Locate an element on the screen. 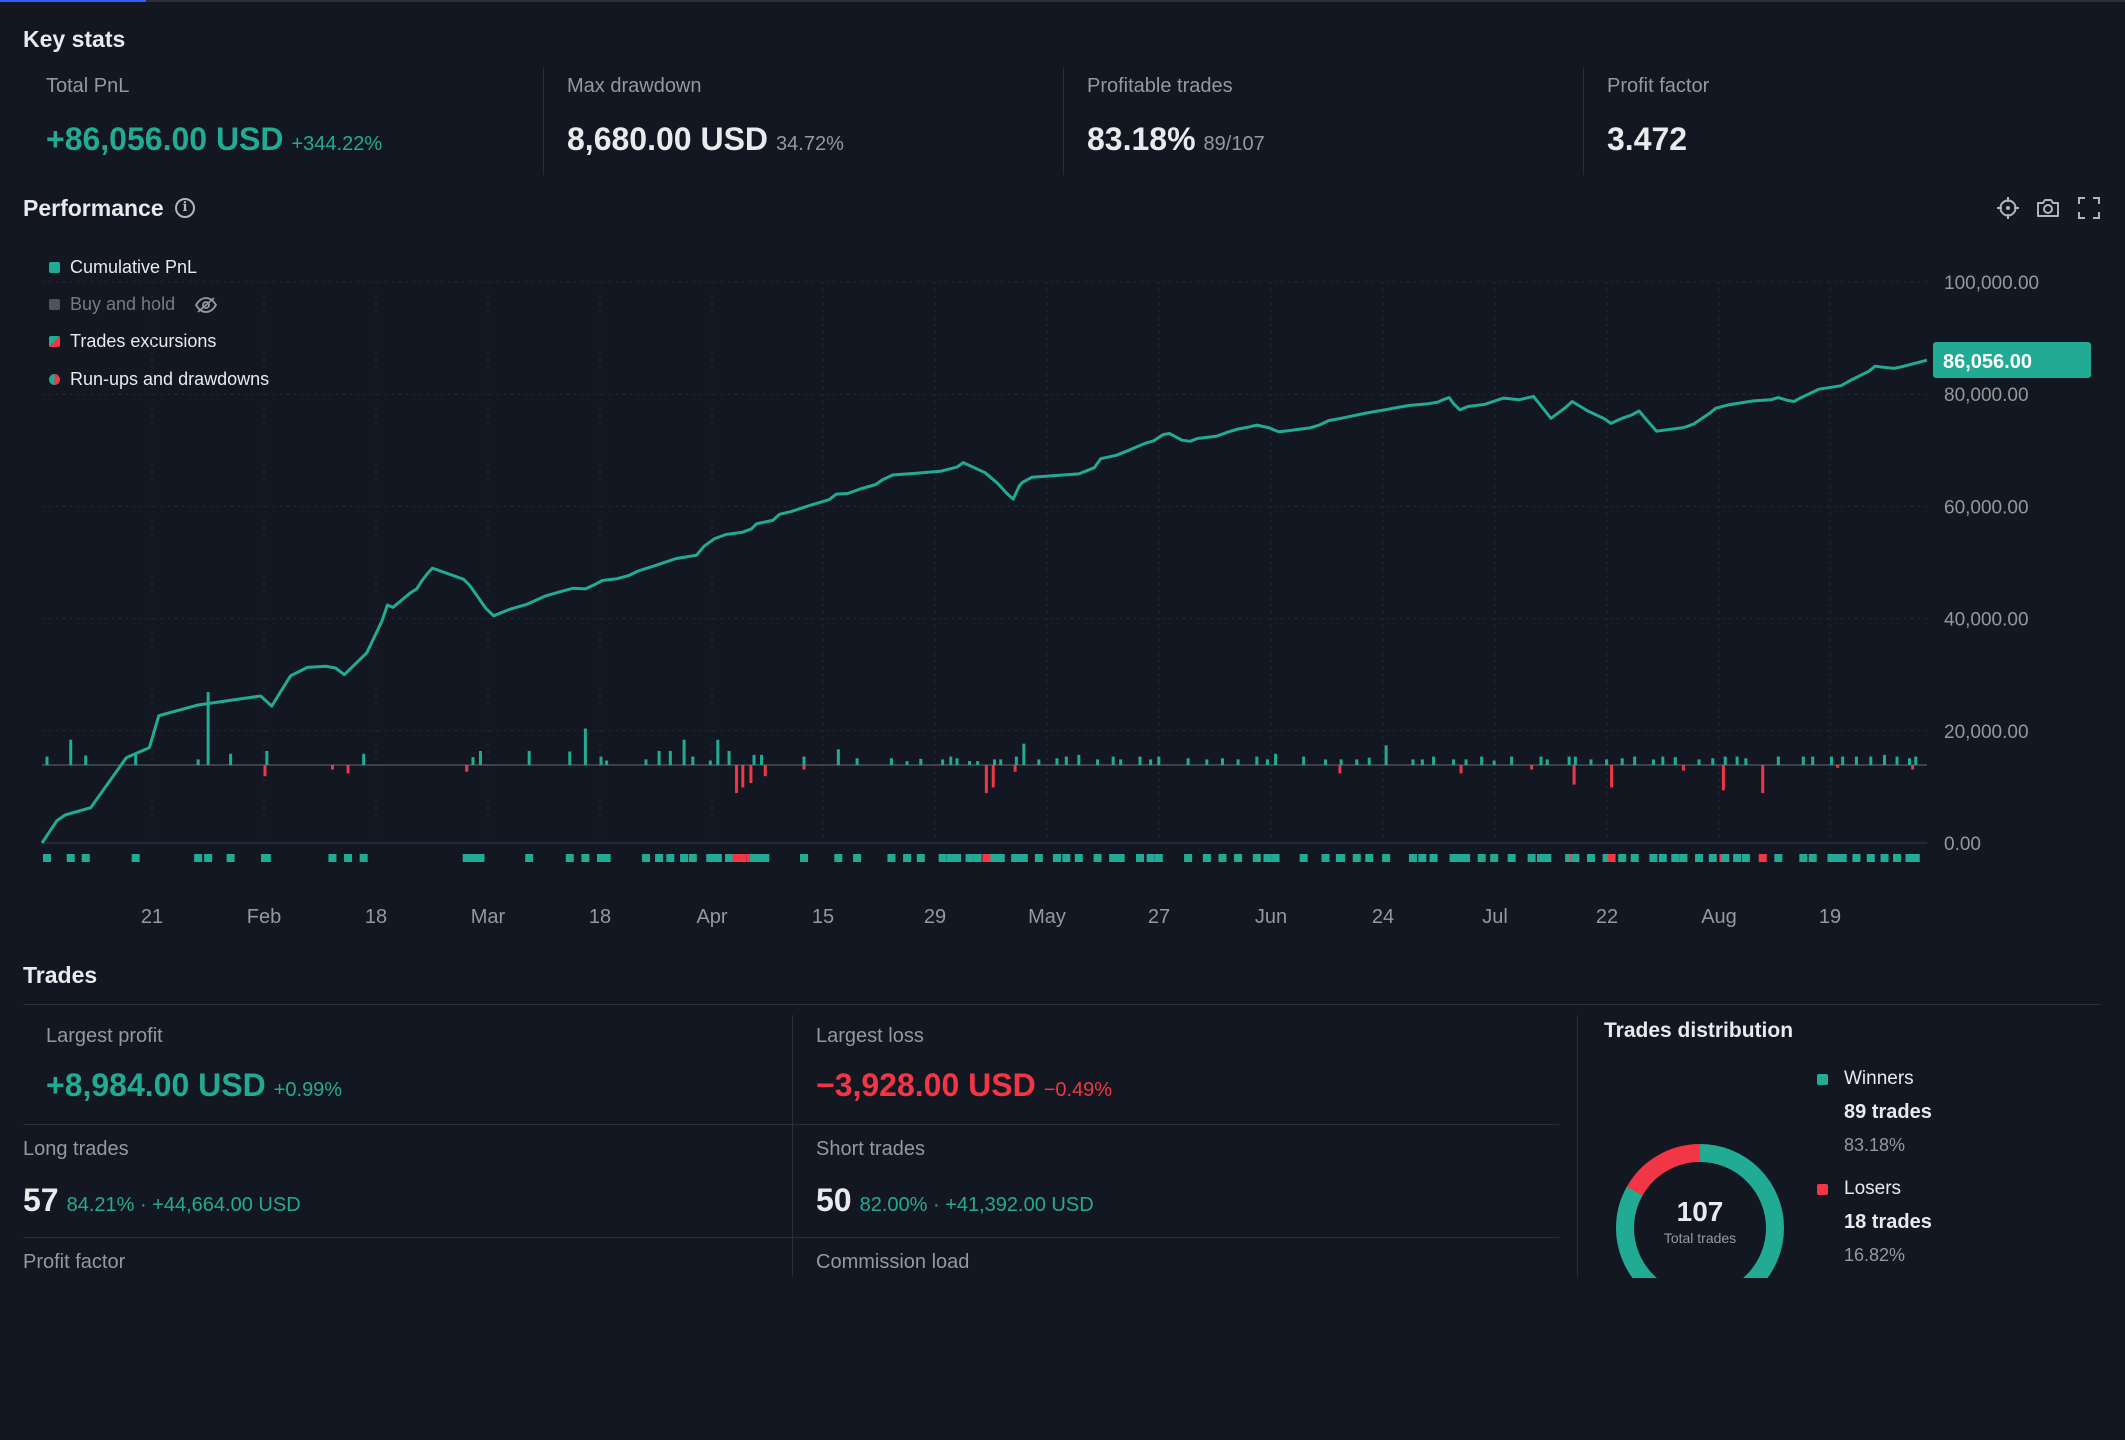  winners-dot is located at coordinates (1822, 1079).